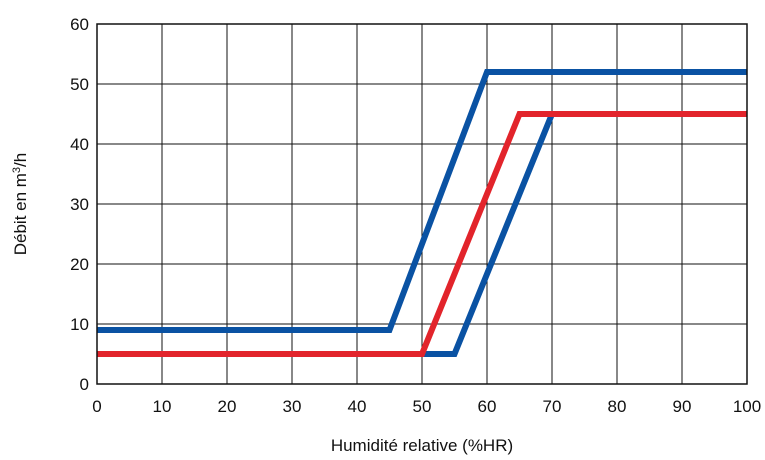 This screenshot has height=460, width=765. Describe the element at coordinates (79, 324) in the screenshot. I see `y-tick-label: 10` at that location.